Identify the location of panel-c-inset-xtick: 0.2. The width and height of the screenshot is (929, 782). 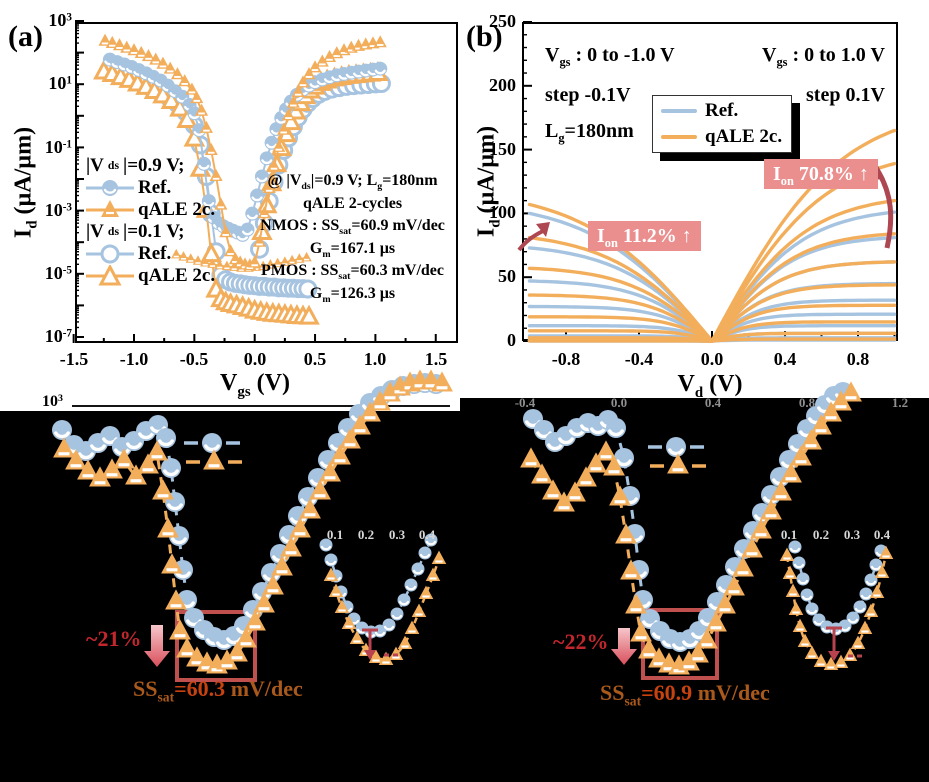
(366, 534).